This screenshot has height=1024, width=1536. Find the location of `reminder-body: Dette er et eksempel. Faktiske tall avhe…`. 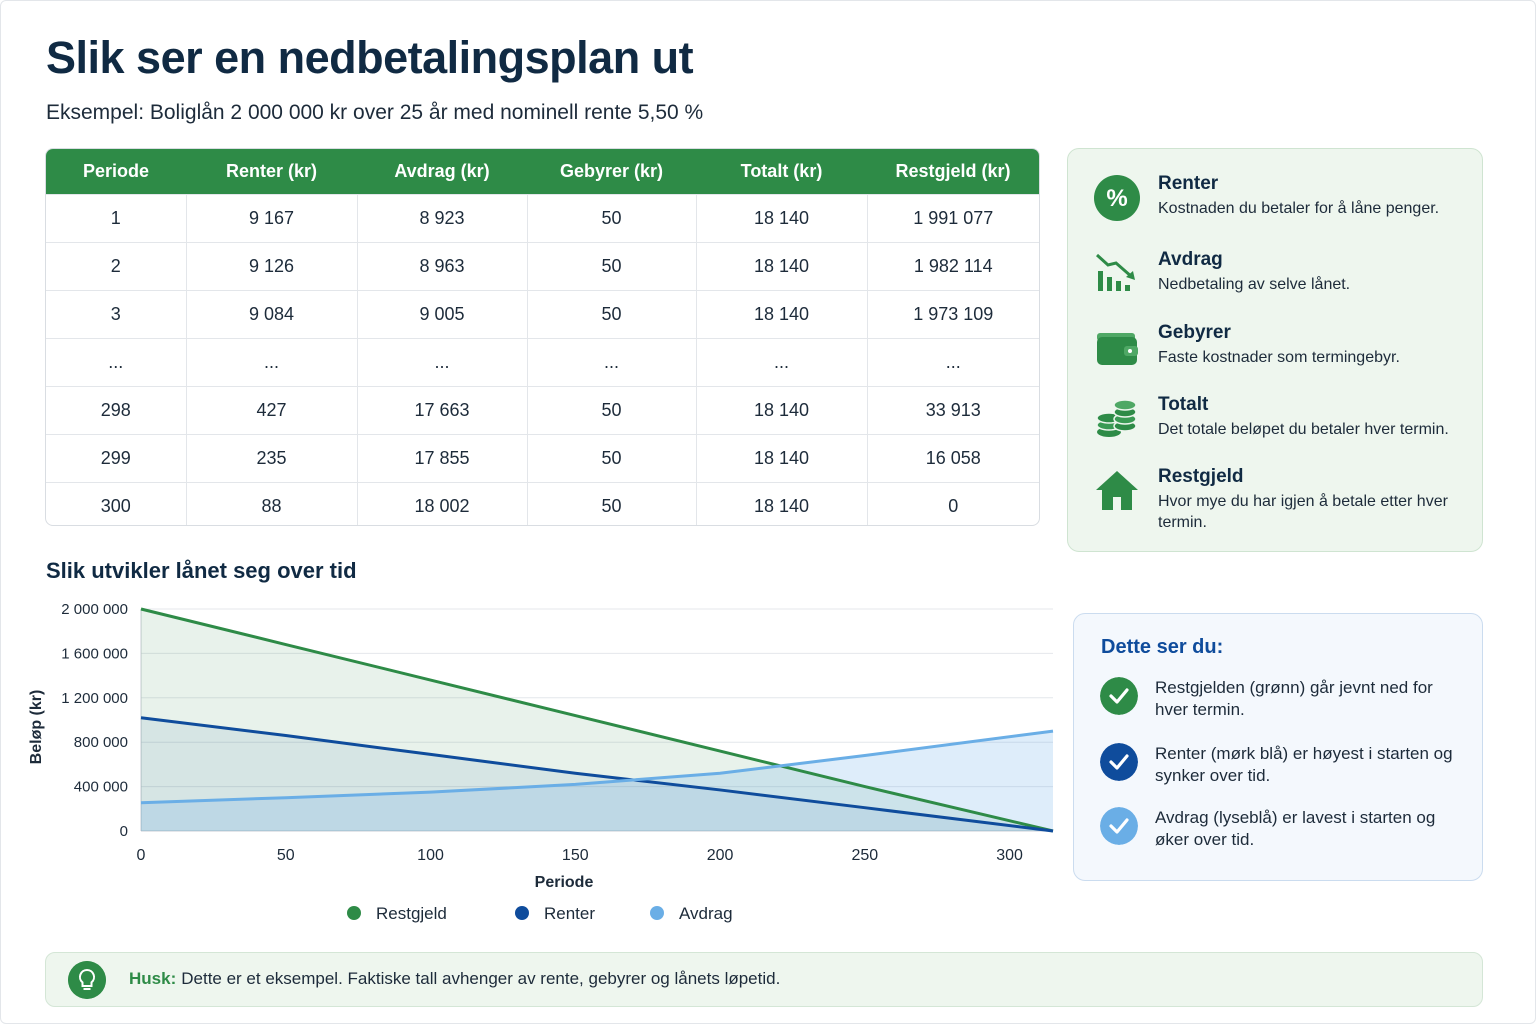

reminder-body: Dette er et eksempel. Faktiske tall avhe… is located at coordinates (481, 978).